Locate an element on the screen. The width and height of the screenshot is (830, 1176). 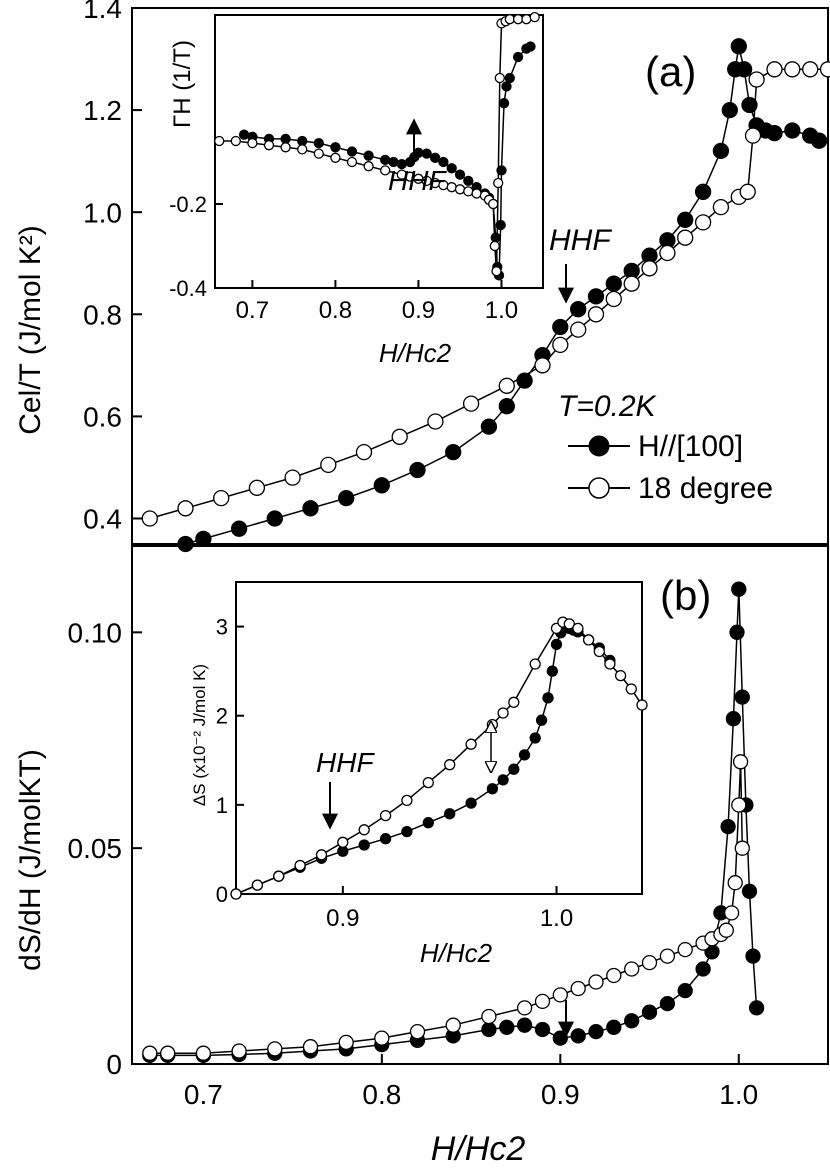
panel-a-legend: T=0.2K H//[100] 18 degree is located at coordinates (665, 447).